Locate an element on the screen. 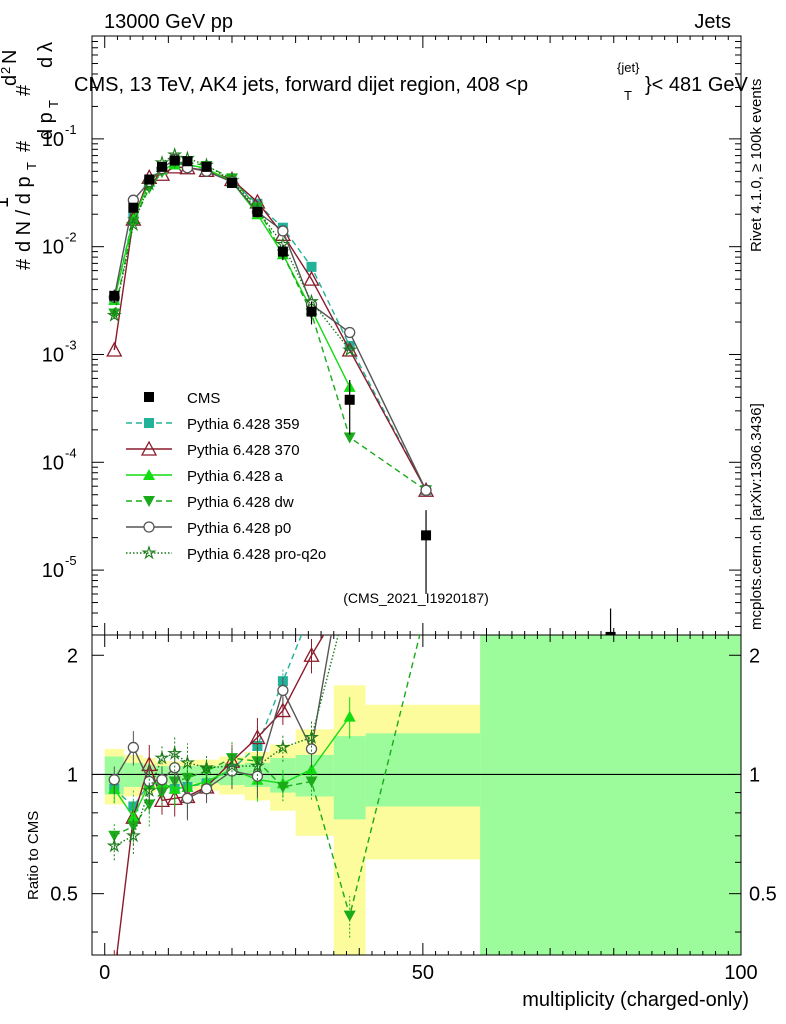 Image resolution: width=786 pixels, height=1024 pixels. y-tick-exponent: -2 is located at coordinates (71, 237).